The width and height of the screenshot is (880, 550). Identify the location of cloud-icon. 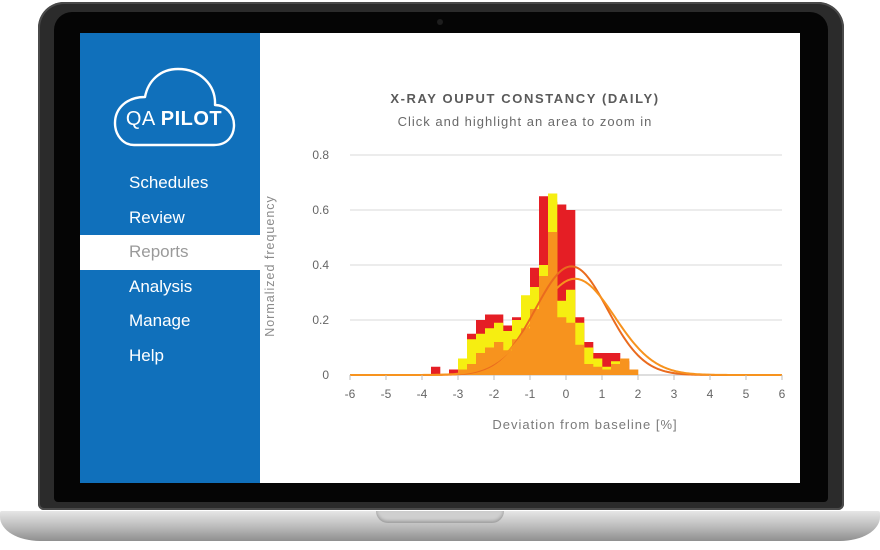
(174, 107).